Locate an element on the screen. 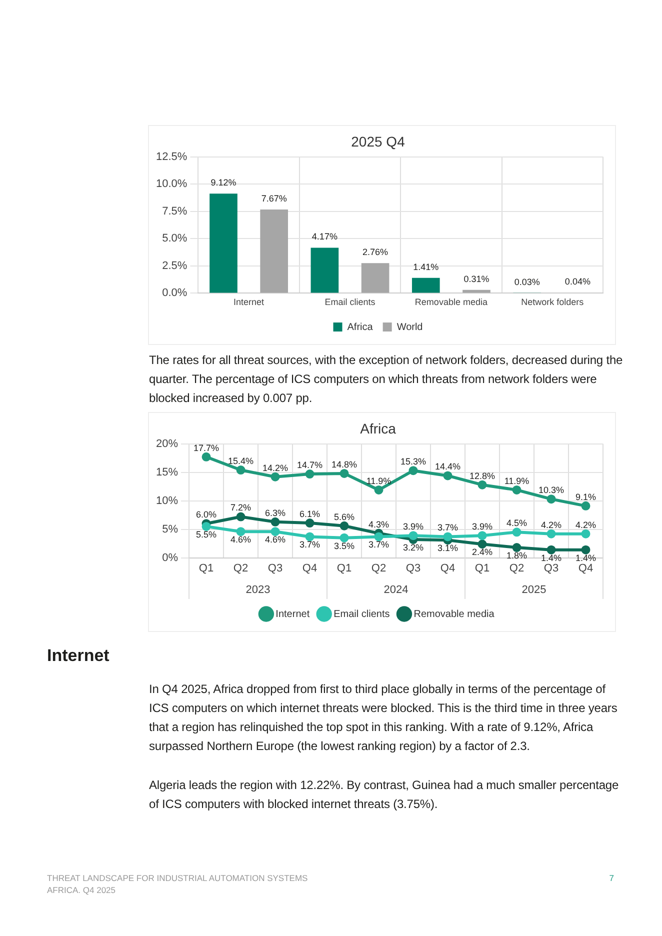 The height and width of the screenshot is (936, 662). data-label: 5.5% is located at coordinates (206, 534).